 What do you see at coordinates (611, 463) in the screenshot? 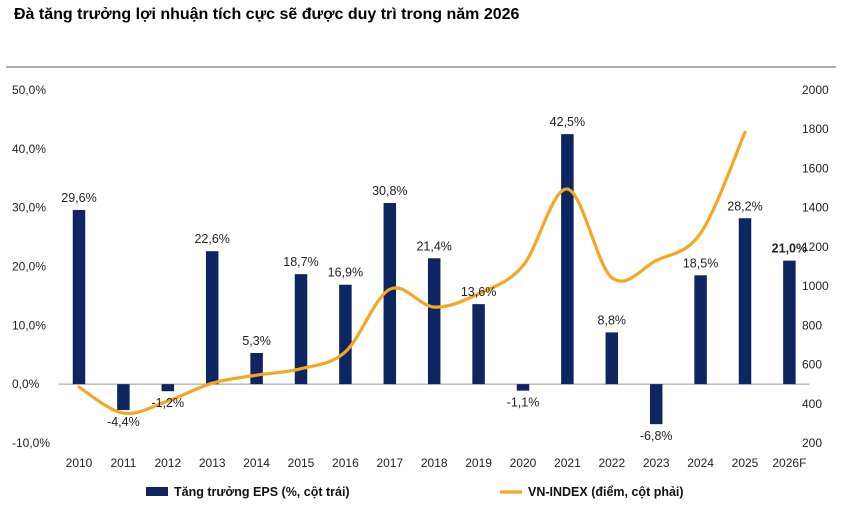
I see `x-tick-label: 2022` at bounding box center [611, 463].